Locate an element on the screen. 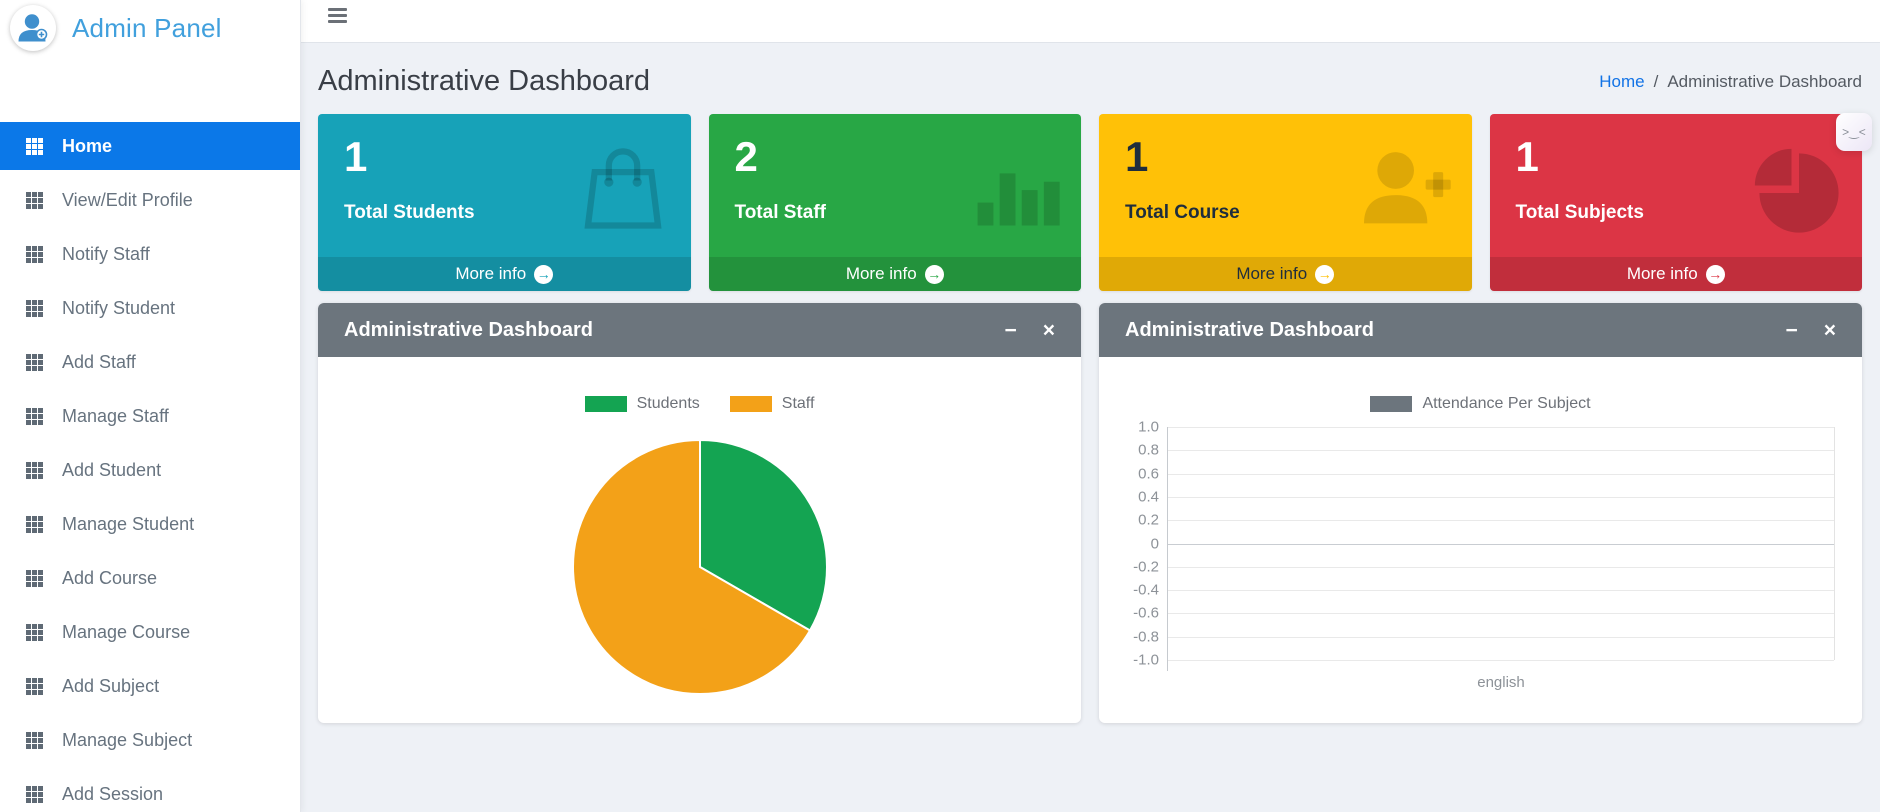  y-axis-line is located at coordinates (1167, 549).